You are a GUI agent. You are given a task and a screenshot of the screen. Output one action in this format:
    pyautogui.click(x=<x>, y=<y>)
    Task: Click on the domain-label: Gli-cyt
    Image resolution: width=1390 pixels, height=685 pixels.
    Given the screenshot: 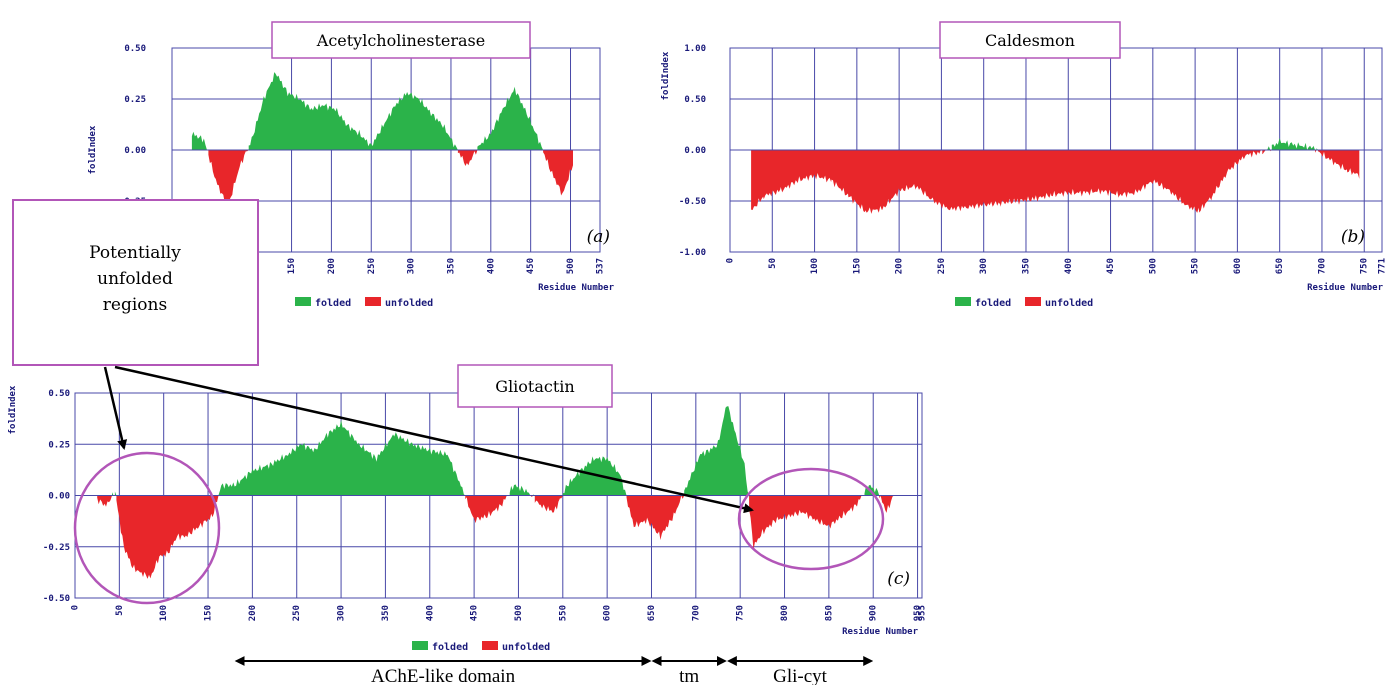 What is the action you would take?
    pyautogui.click(x=800, y=675)
    